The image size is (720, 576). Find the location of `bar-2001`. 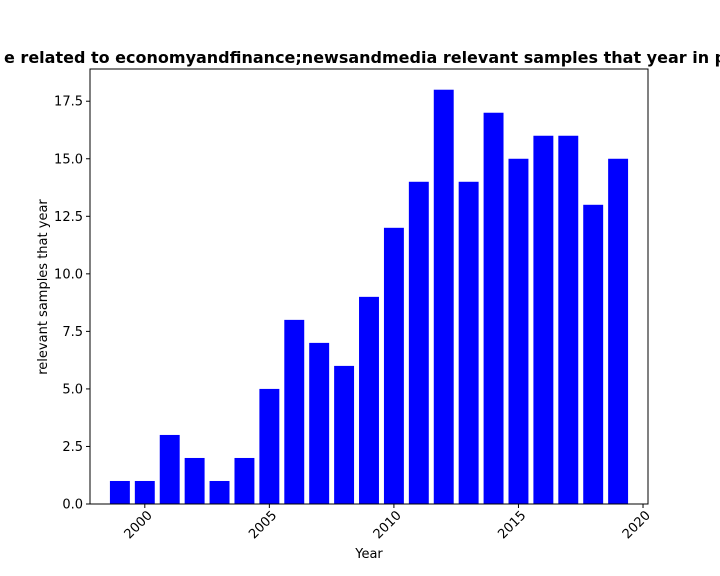

bar-2001 is located at coordinates (169, 469).